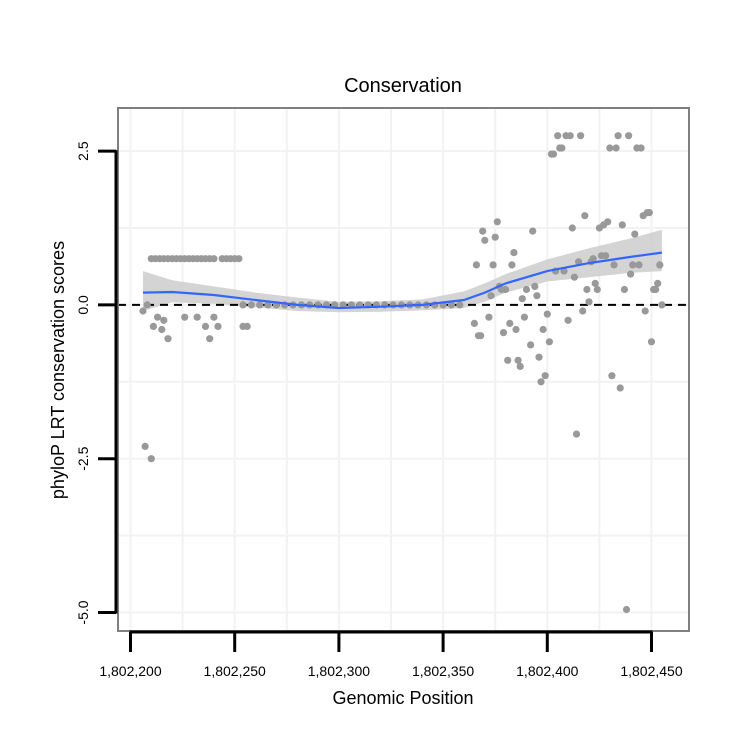  Describe the element at coordinates (96, 383) in the screenshot. I see `y-axis: -5.0 -2.5 0.0 2.5` at that location.